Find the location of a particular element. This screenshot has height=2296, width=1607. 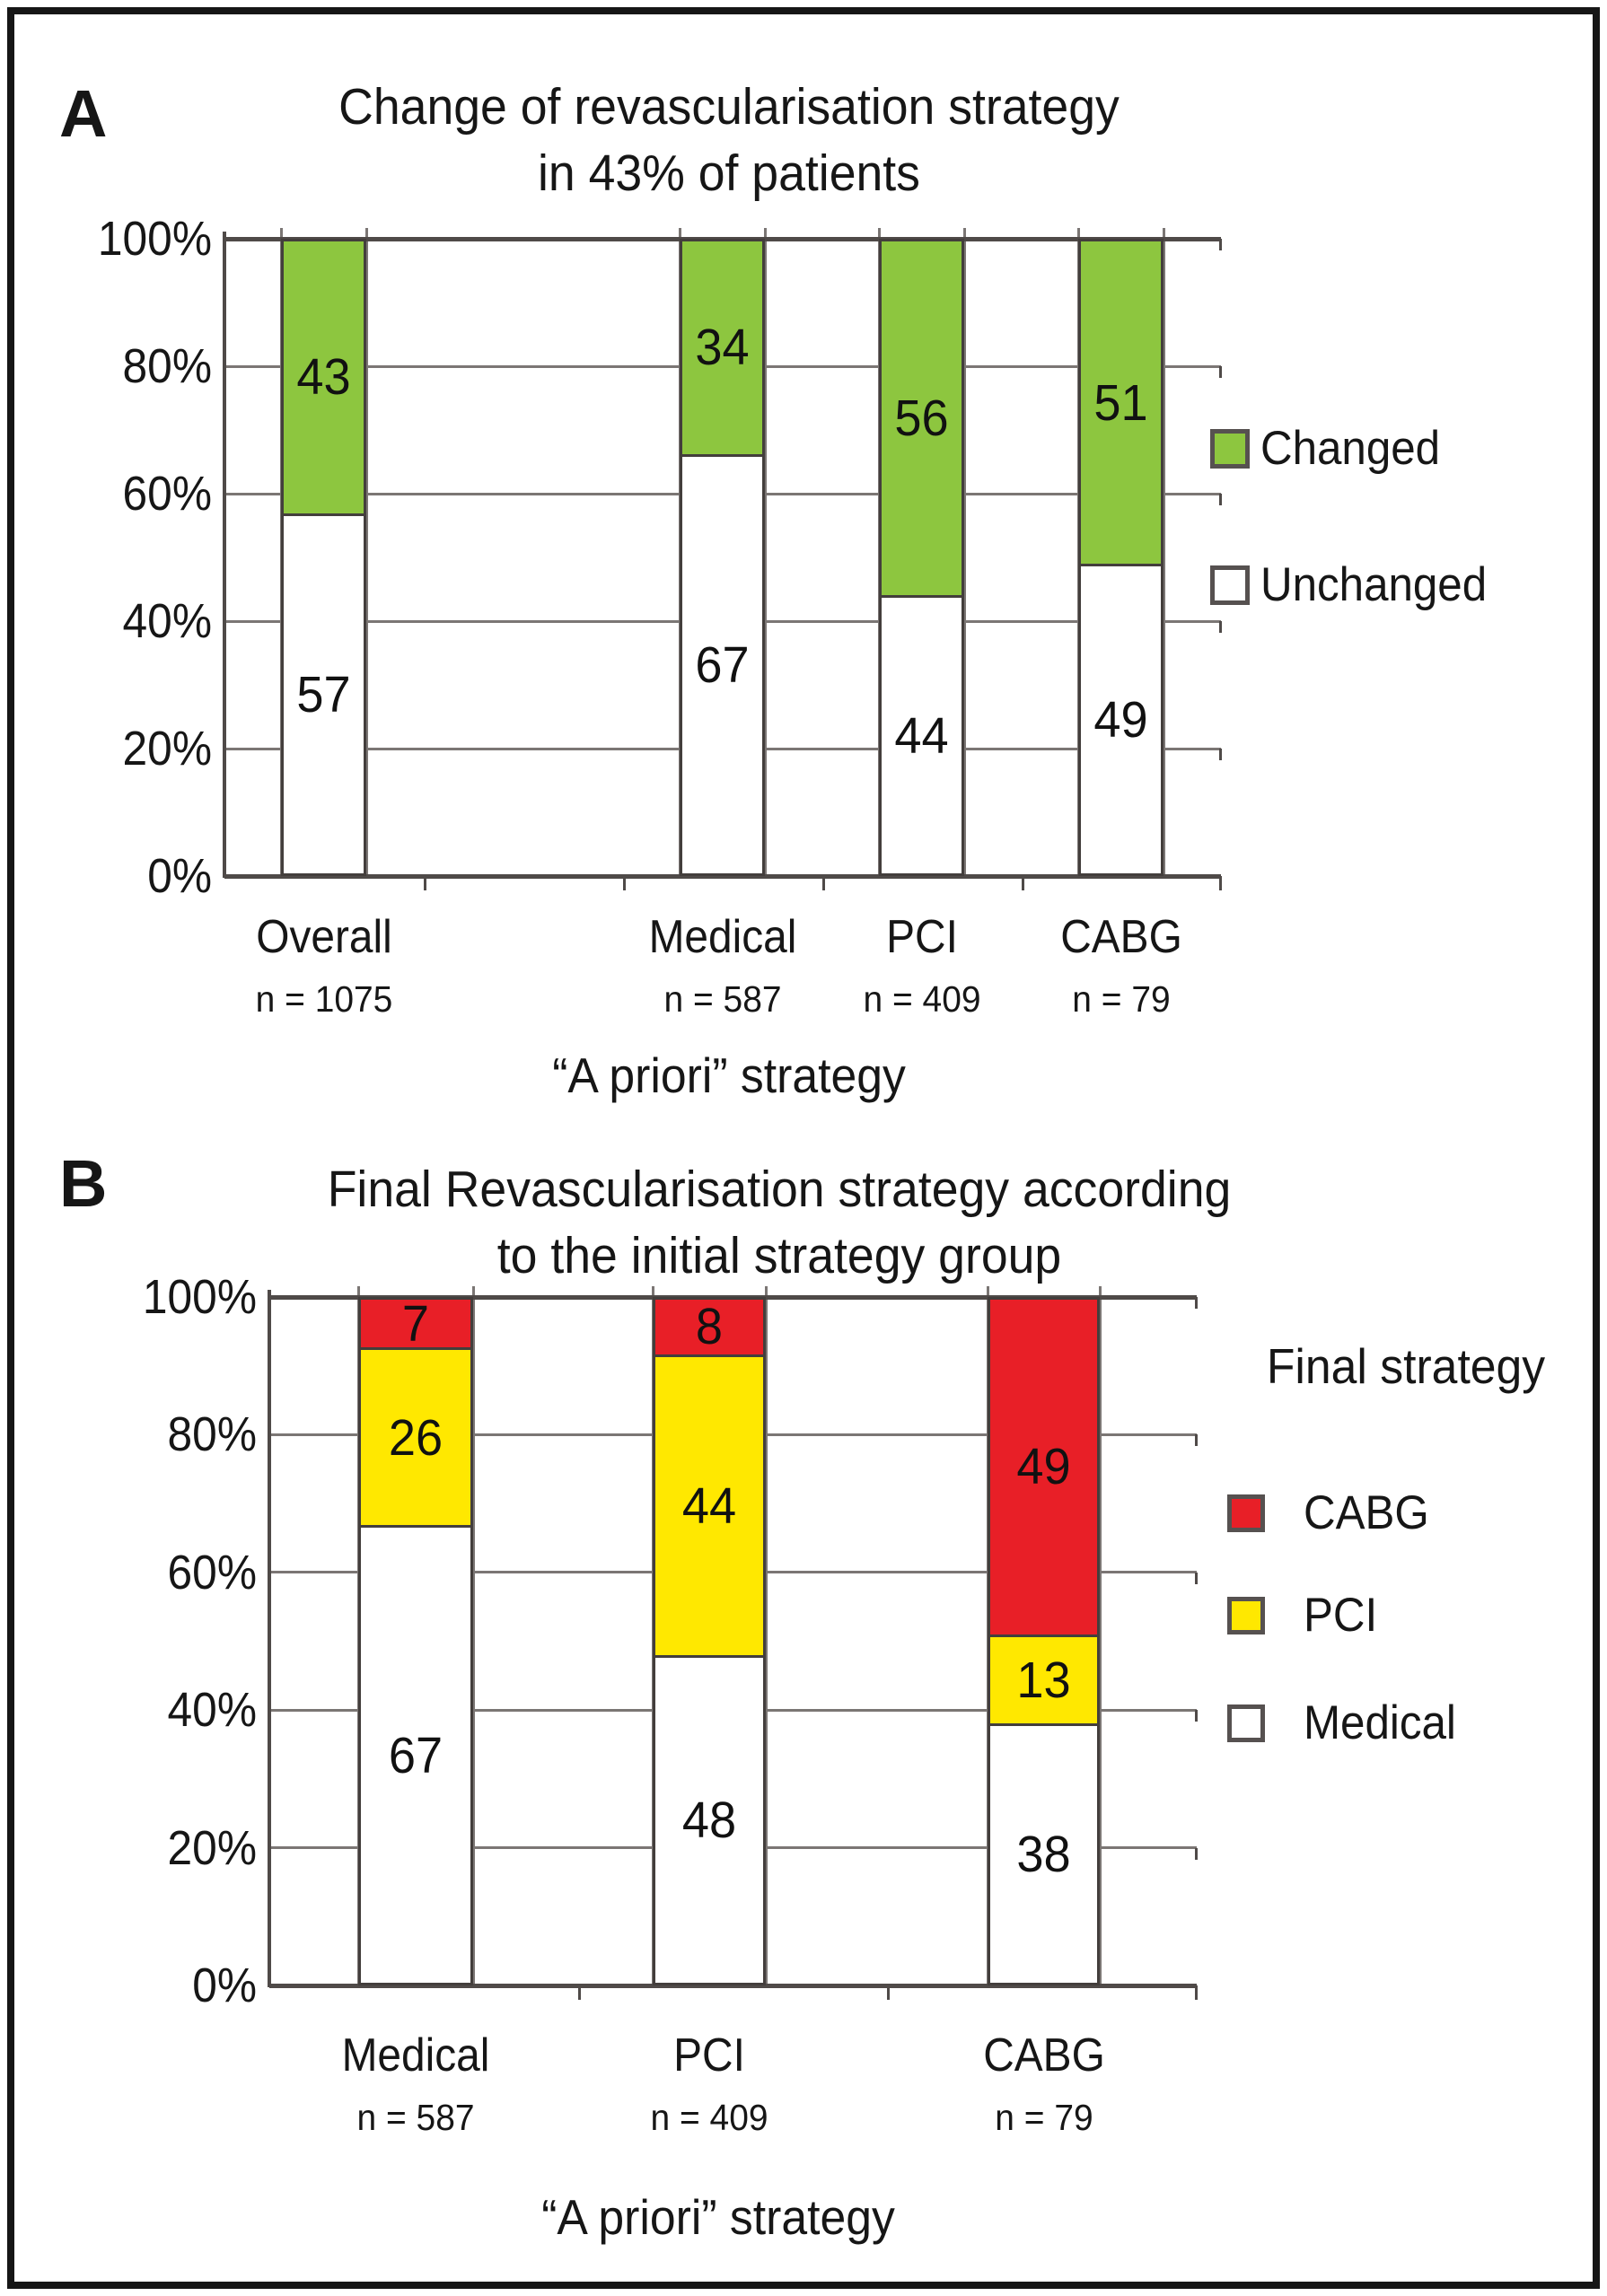

panel-b-title-line2: to the initial strategy group is located at coordinates (779, 1255).